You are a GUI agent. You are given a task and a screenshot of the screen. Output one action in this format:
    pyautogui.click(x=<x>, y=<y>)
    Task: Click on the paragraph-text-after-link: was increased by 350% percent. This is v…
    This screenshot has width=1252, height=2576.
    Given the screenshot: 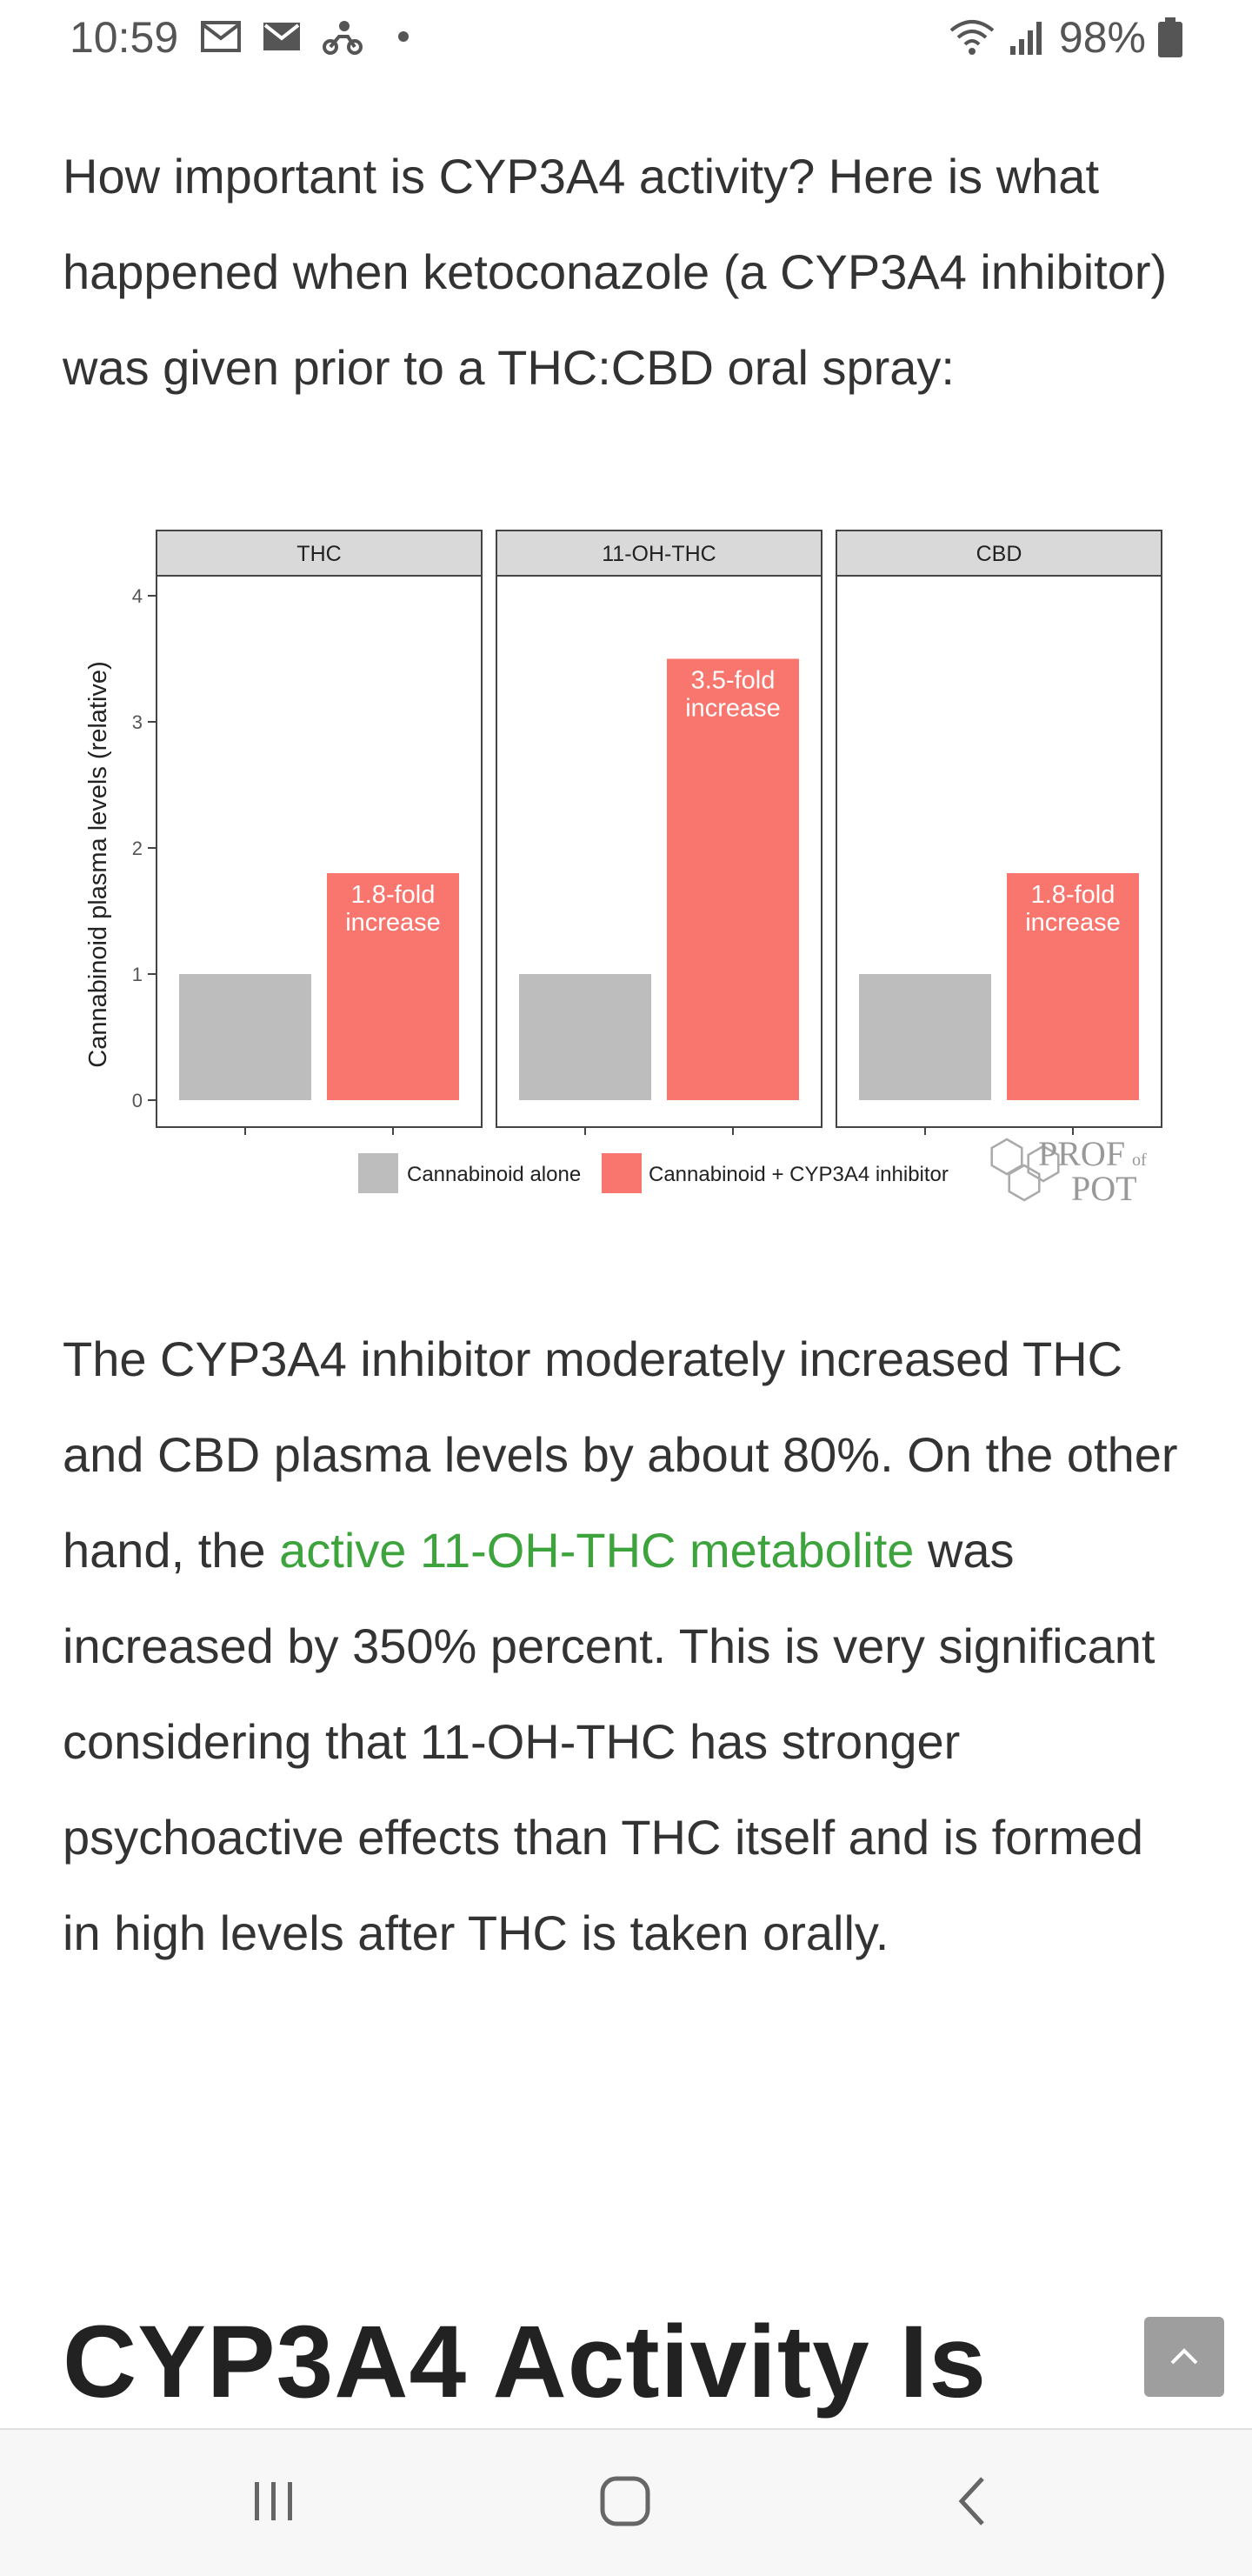 What is the action you would take?
    pyautogui.click(x=609, y=1741)
    